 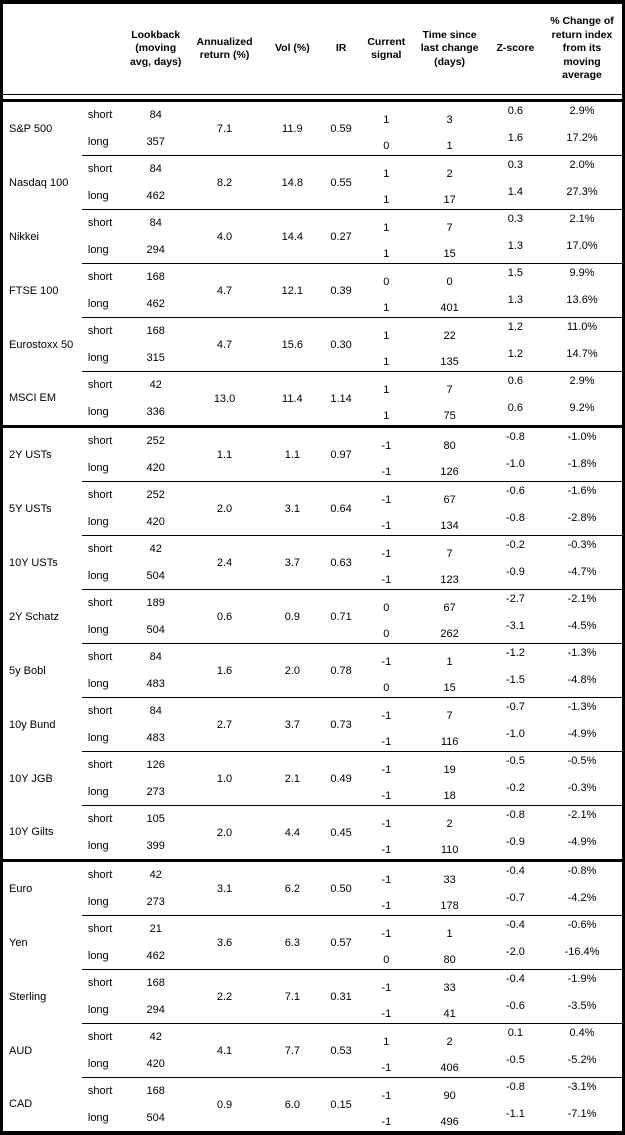 What do you see at coordinates (34, 290) in the screenshot?
I see `instrument-name: FTSE 100` at bounding box center [34, 290].